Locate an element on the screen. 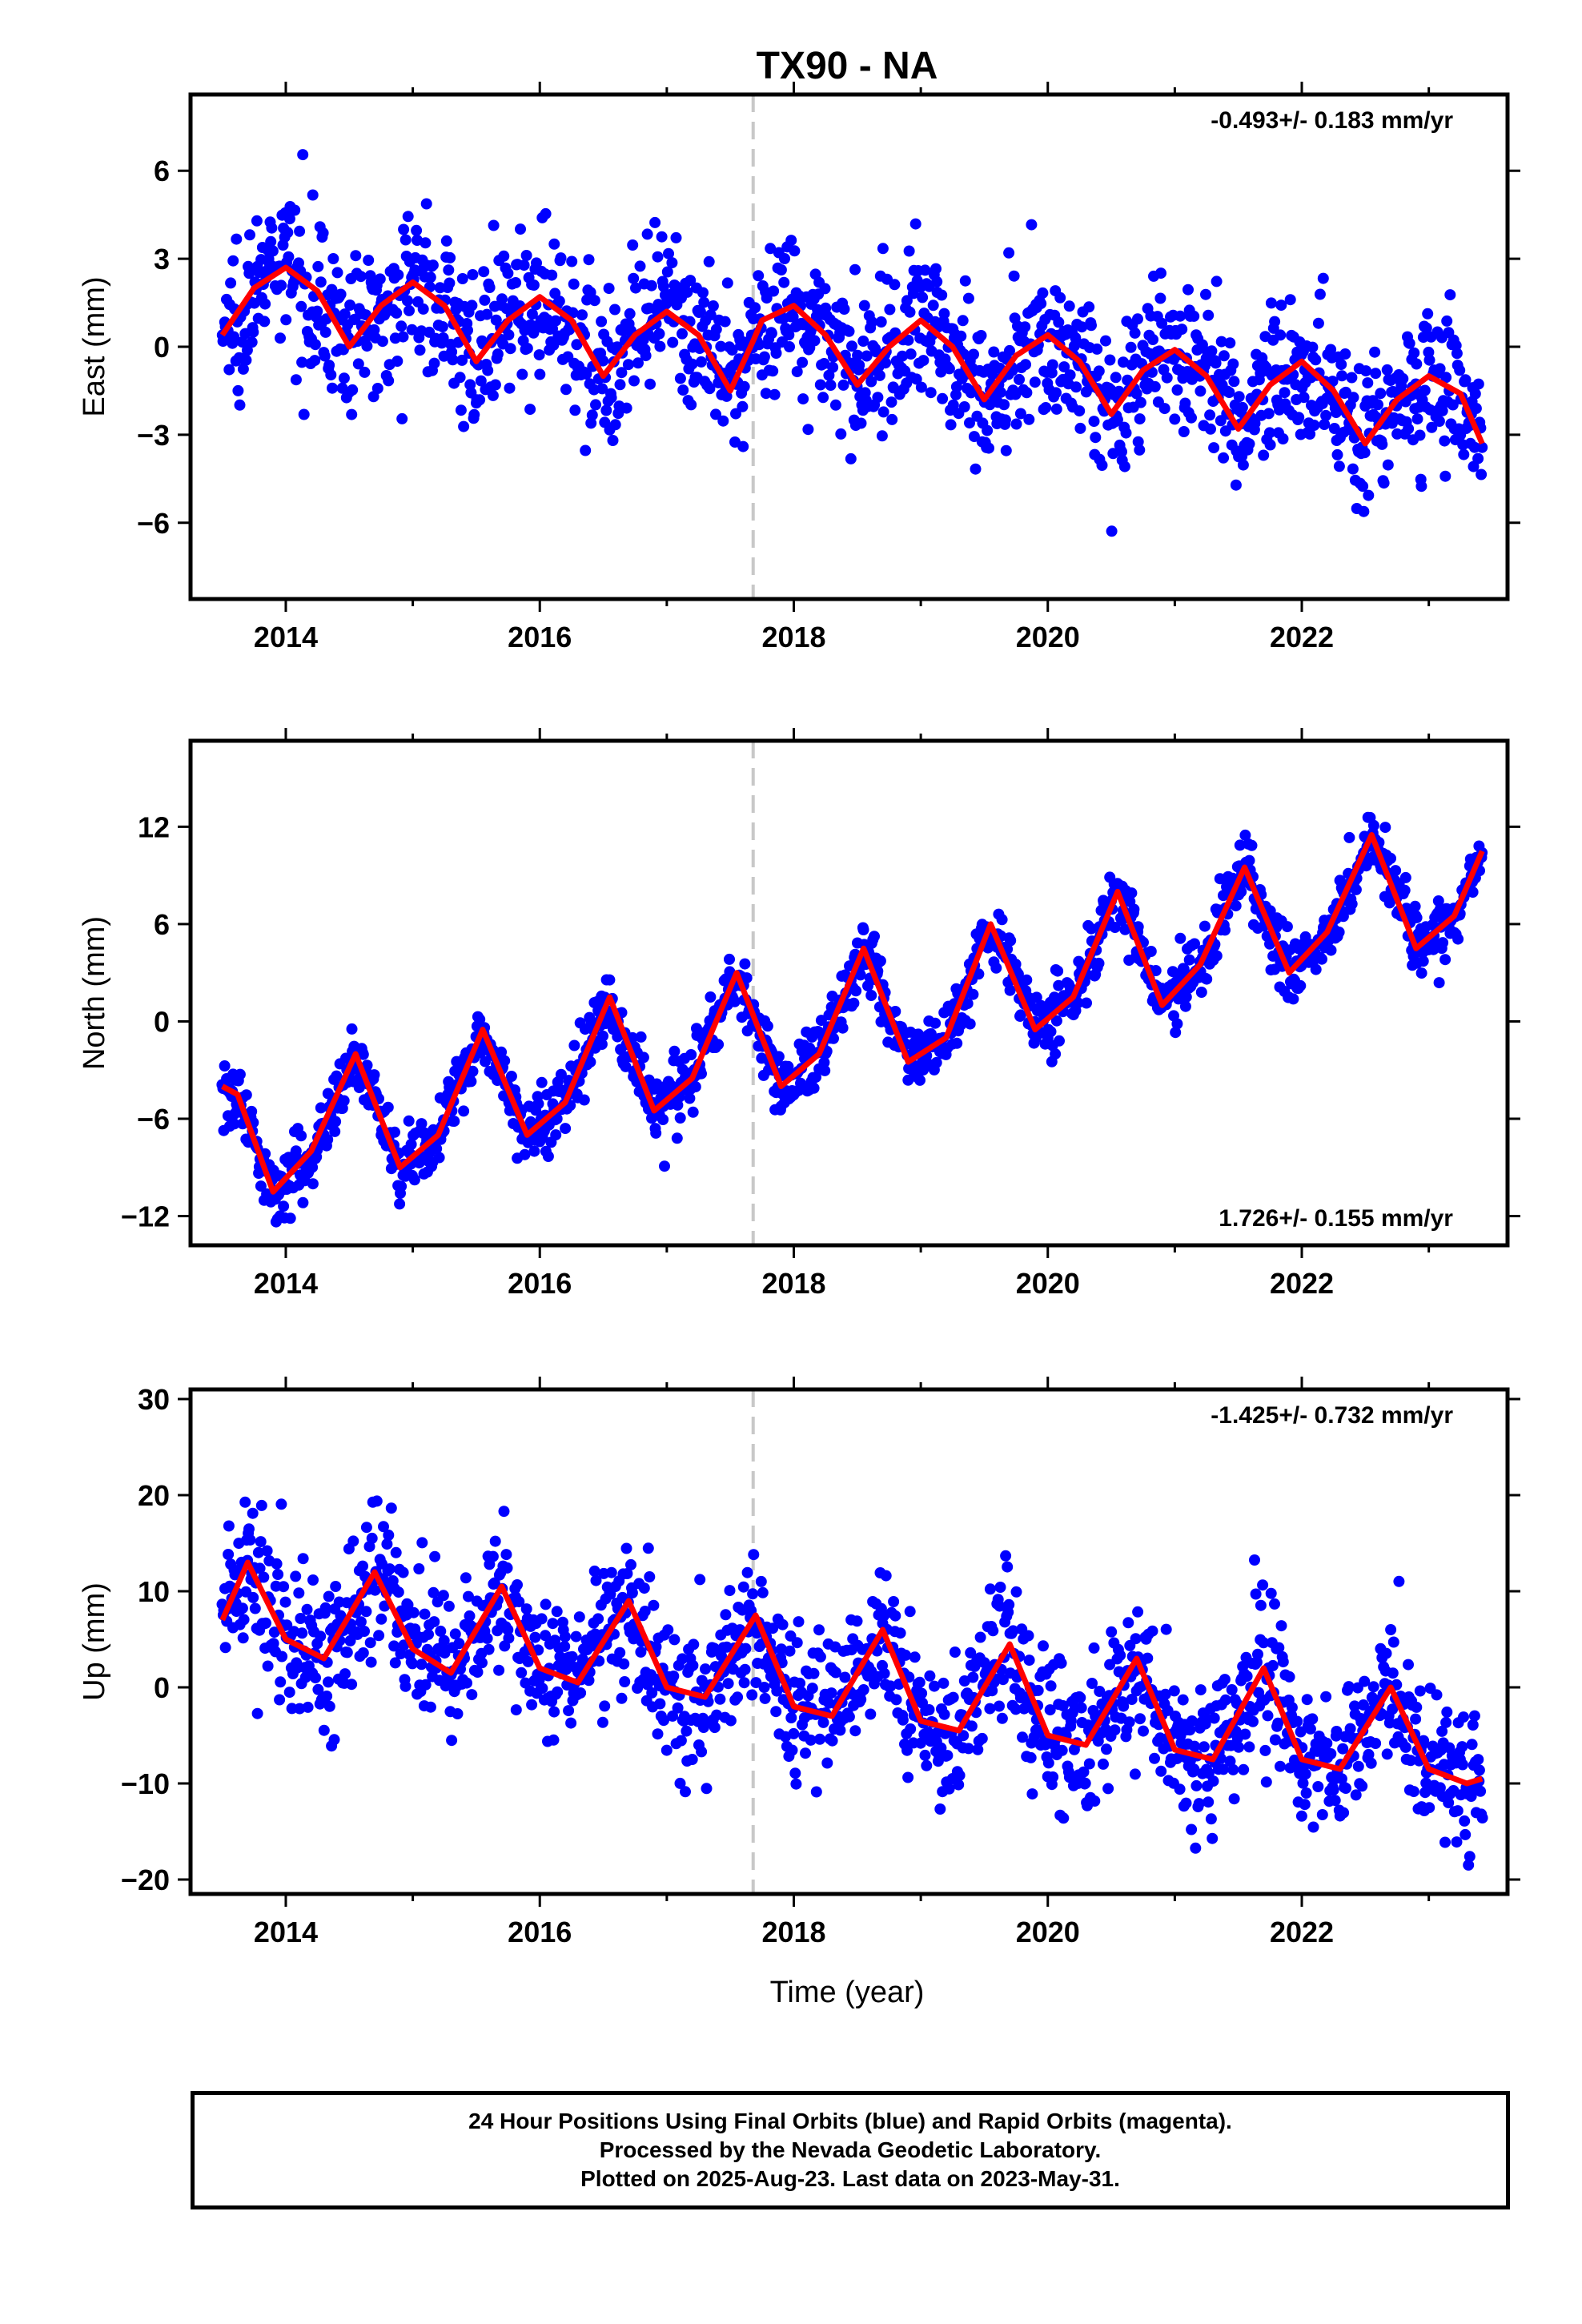 Image resolution: width=1582 pixels, height=2324 pixels. model-curve is located at coordinates (851, 1673).